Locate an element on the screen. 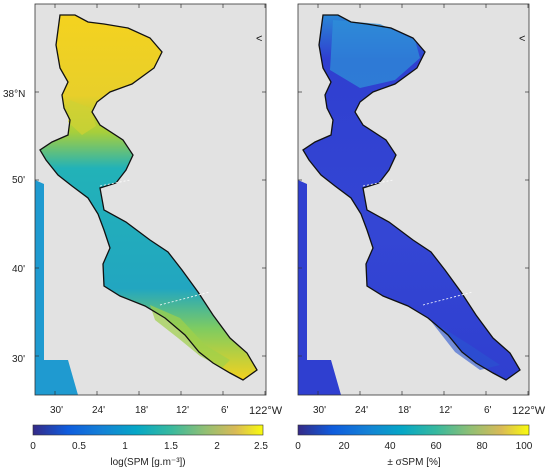 The width and height of the screenshot is (550, 473). colorbar-tick: 1 is located at coordinates (125, 446).